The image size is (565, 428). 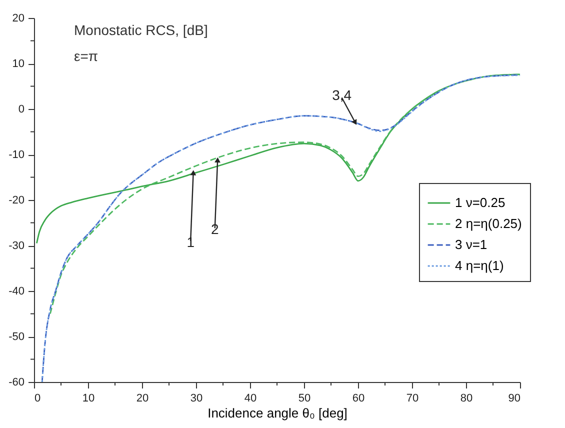 What do you see at coordinates (514, 398) in the screenshot?
I see `x-tick-label: 90` at bounding box center [514, 398].